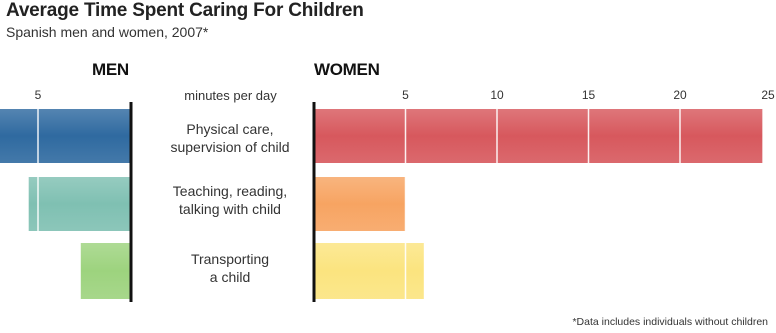 Image resolution: width=776 pixels, height=333 pixels. What do you see at coordinates (360, 204) in the screenshot?
I see `women-bar-teaching` at bounding box center [360, 204].